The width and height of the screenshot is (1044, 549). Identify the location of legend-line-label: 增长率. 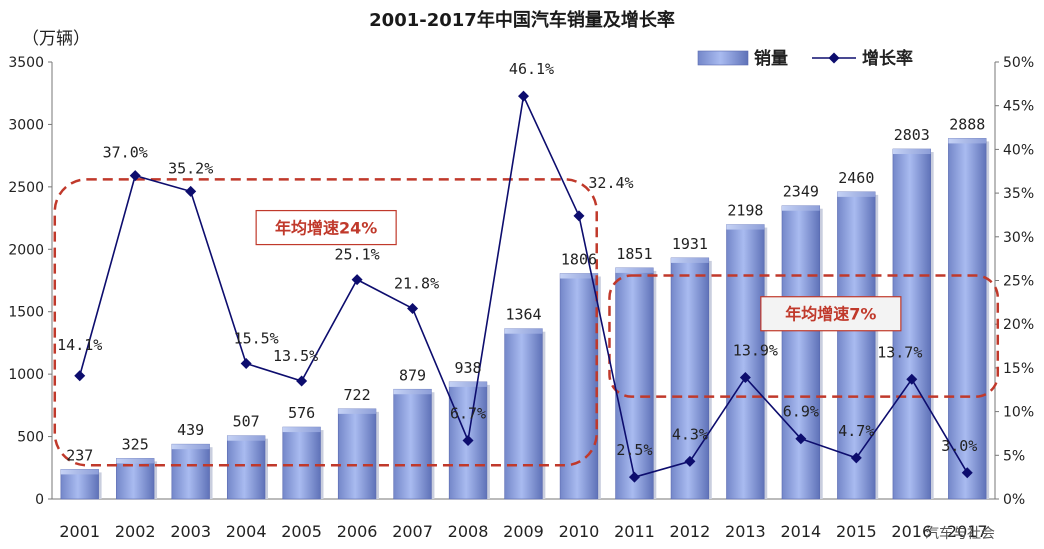
(887, 58).